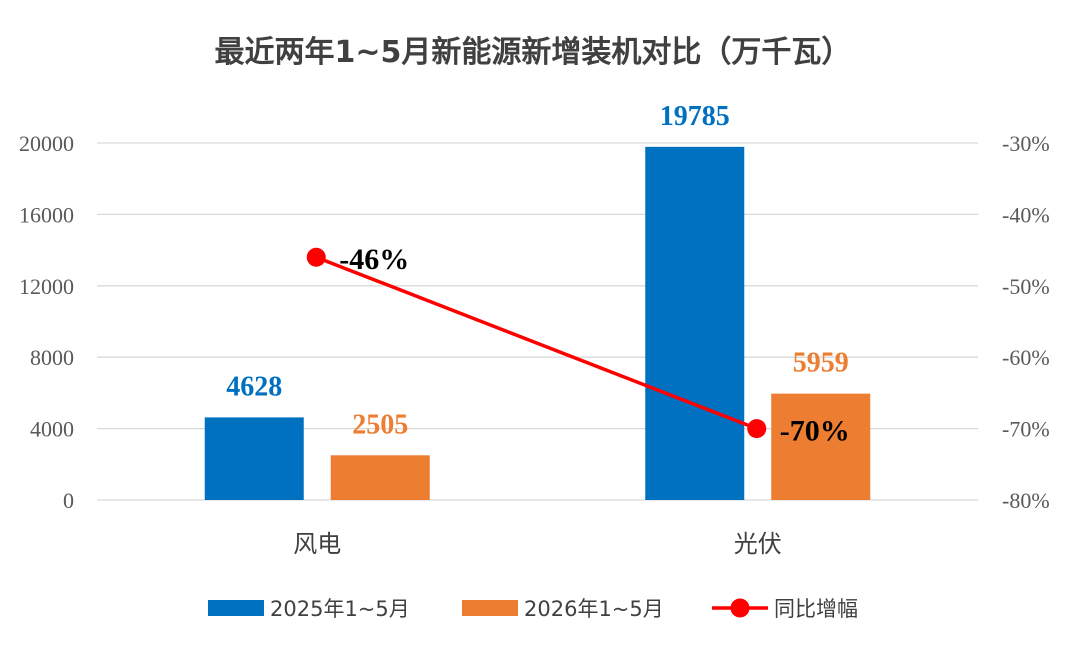  I want to click on category-label: 风电, so click(317, 544).